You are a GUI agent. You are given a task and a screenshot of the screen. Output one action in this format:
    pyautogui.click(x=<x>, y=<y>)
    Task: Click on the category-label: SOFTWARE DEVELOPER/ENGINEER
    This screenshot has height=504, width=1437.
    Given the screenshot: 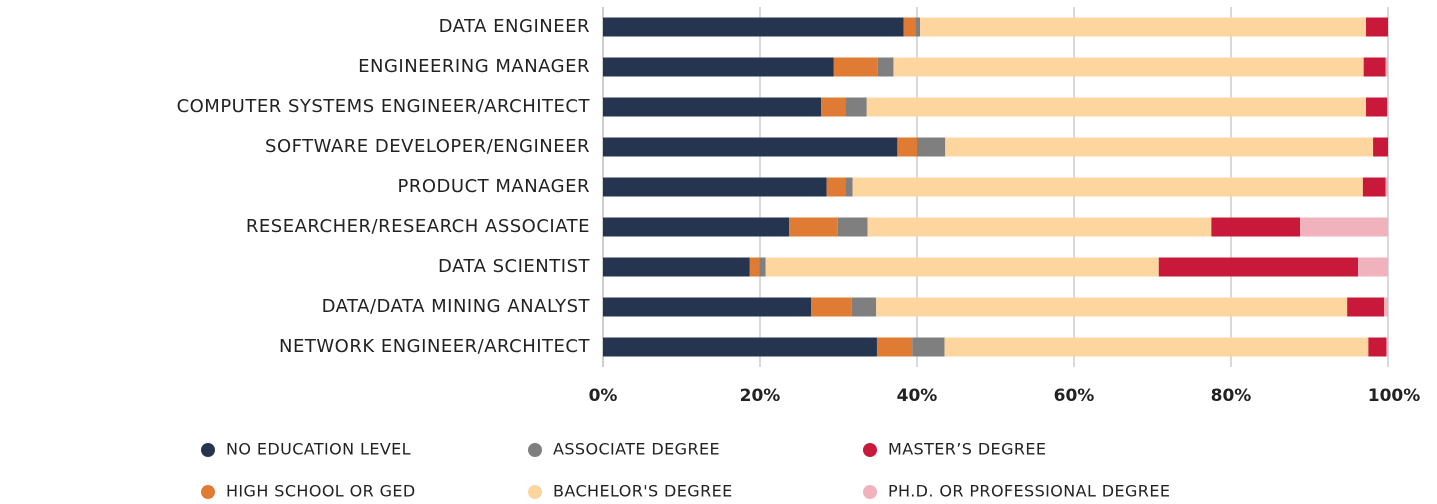 What is the action you would take?
    pyautogui.click(x=427, y=146)
    